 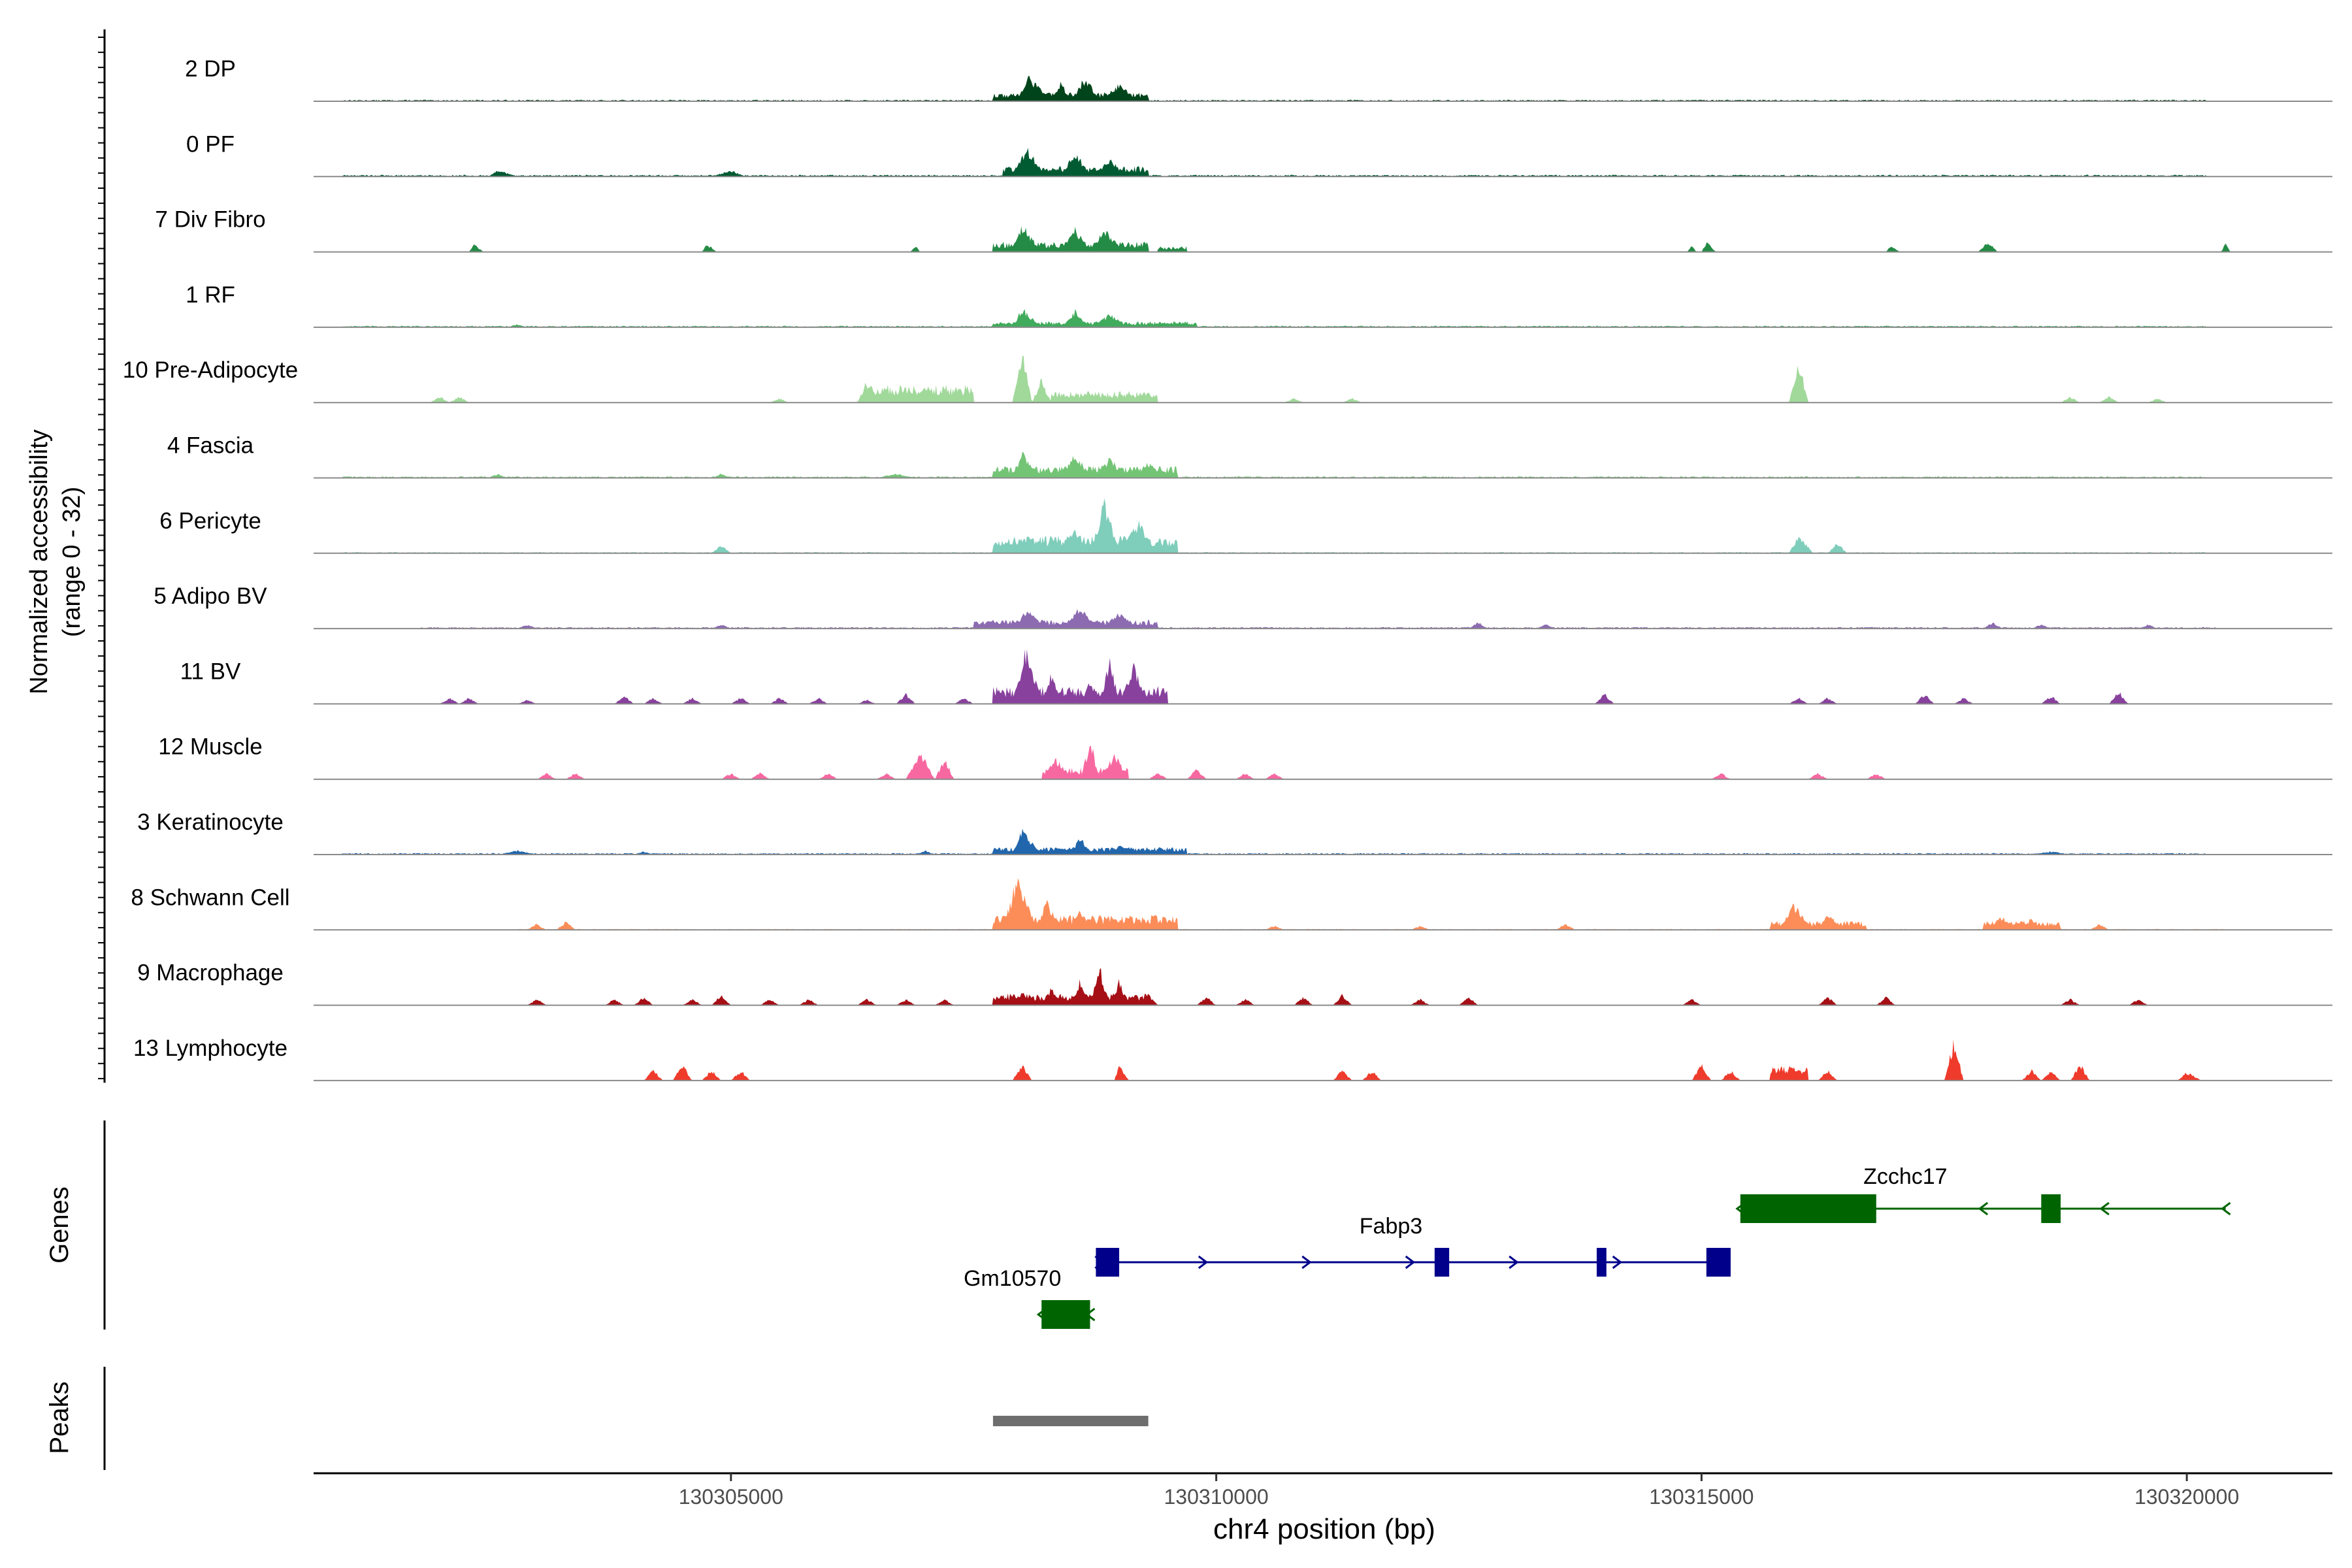 I want to click on track-label: 13 Lymphocyte, so click(x=210, y=1048).